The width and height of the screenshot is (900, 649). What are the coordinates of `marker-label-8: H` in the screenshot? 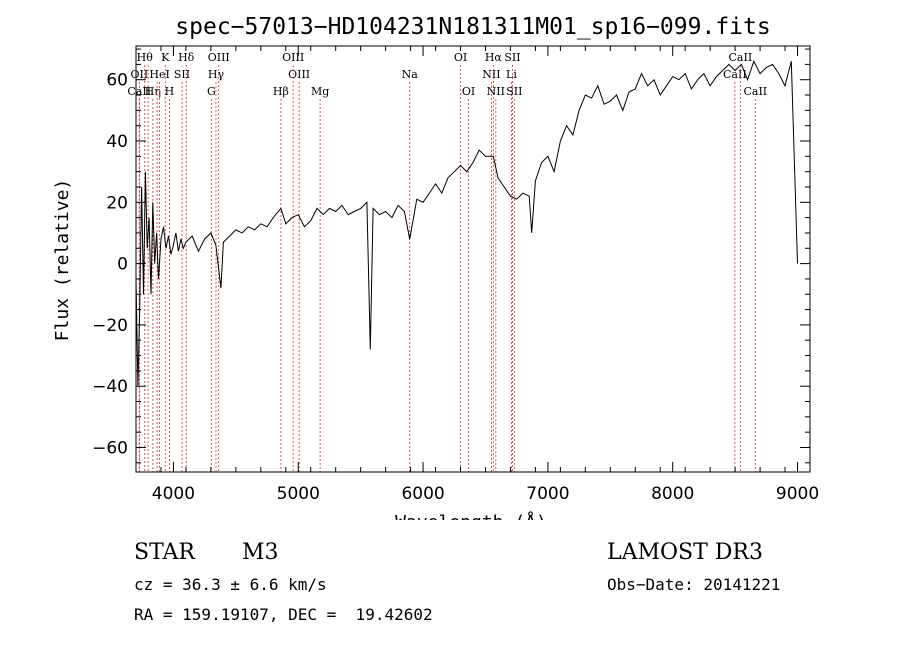 It's located at (170, 91).